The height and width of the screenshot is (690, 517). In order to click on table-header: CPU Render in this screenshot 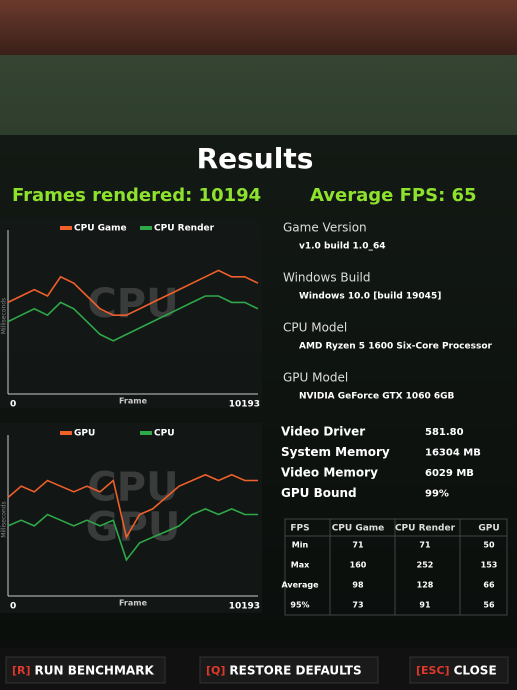, I will do `click(425, 529)`.